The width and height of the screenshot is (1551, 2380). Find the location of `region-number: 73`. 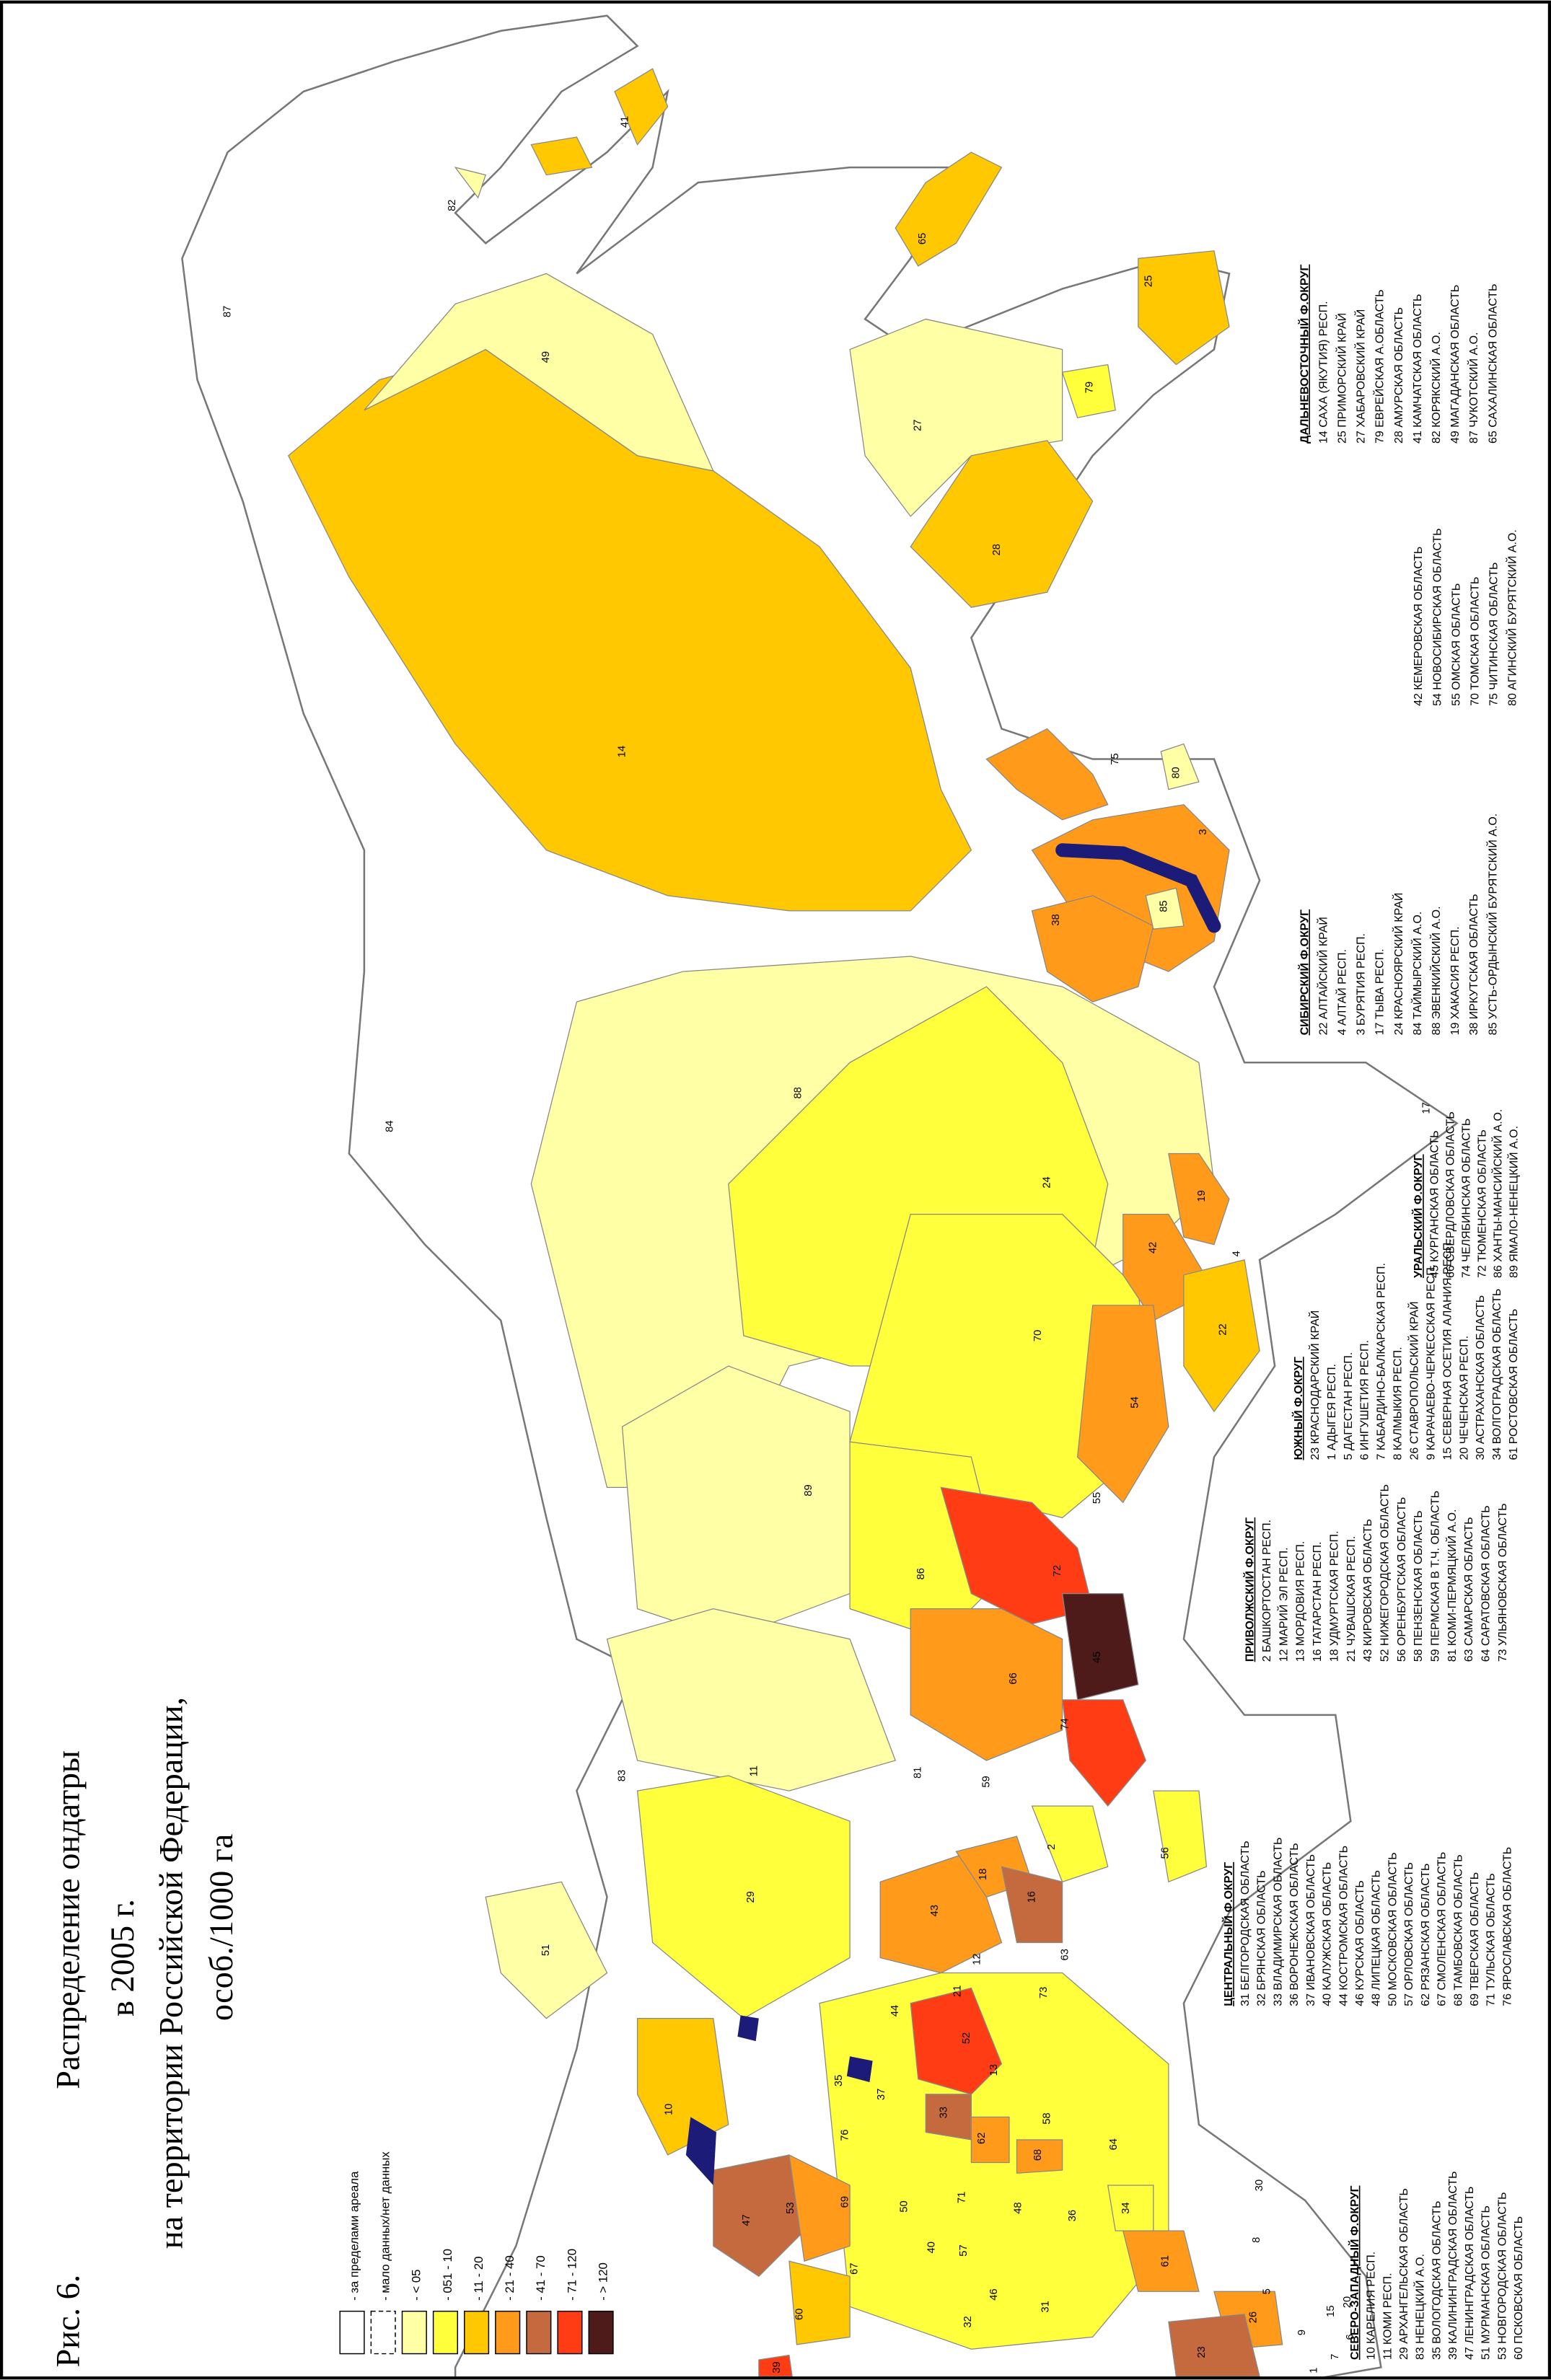

region-number: 73 is located at coordinates (1044, 1992).